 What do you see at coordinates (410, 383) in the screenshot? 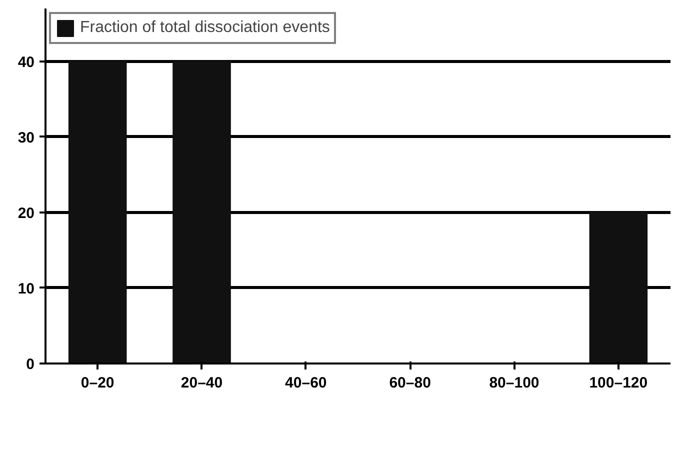
I see `x-tick-label: 60–80` at bounding box center [410, 383].